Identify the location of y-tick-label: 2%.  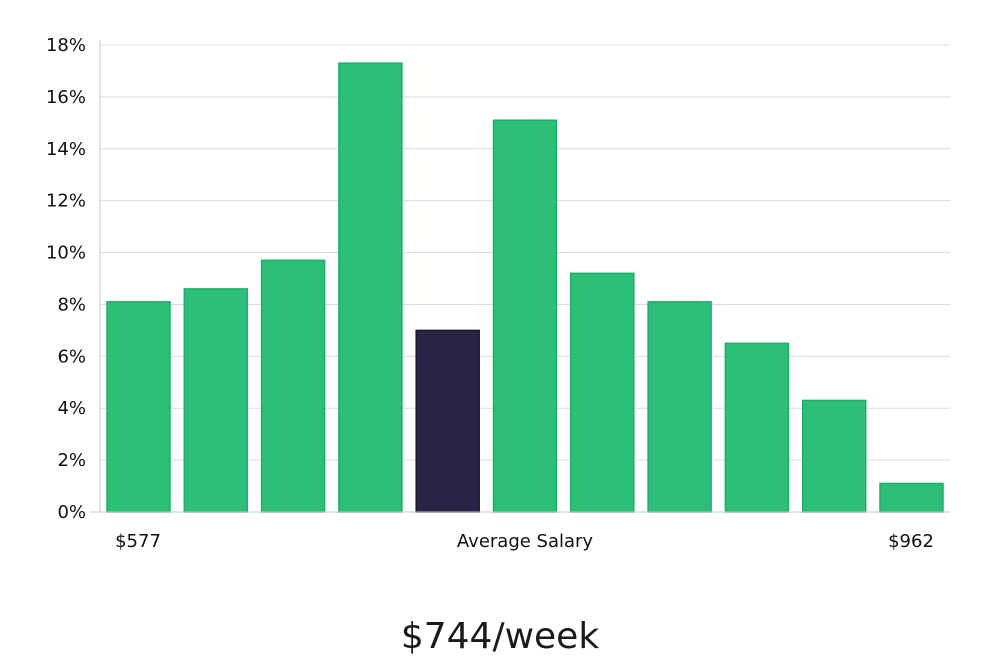
(71, 460).